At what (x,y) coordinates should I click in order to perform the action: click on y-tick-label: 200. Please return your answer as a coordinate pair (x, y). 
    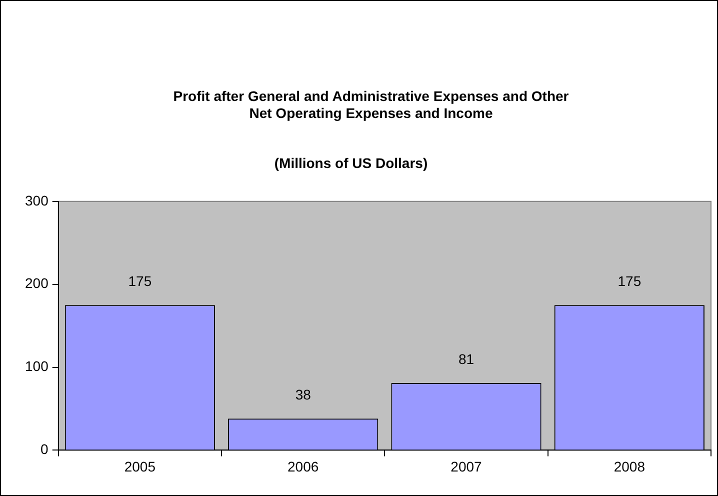
    Looking at the image, I should click on (37, 283).